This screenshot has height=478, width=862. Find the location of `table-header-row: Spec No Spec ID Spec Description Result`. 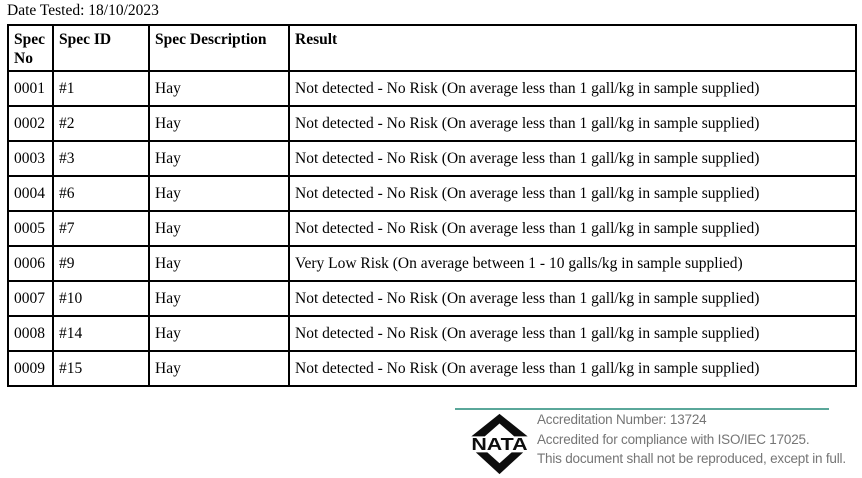

table-header-row: Spec No Spec ID Spec Description Result is located at coordinates (432, 48).